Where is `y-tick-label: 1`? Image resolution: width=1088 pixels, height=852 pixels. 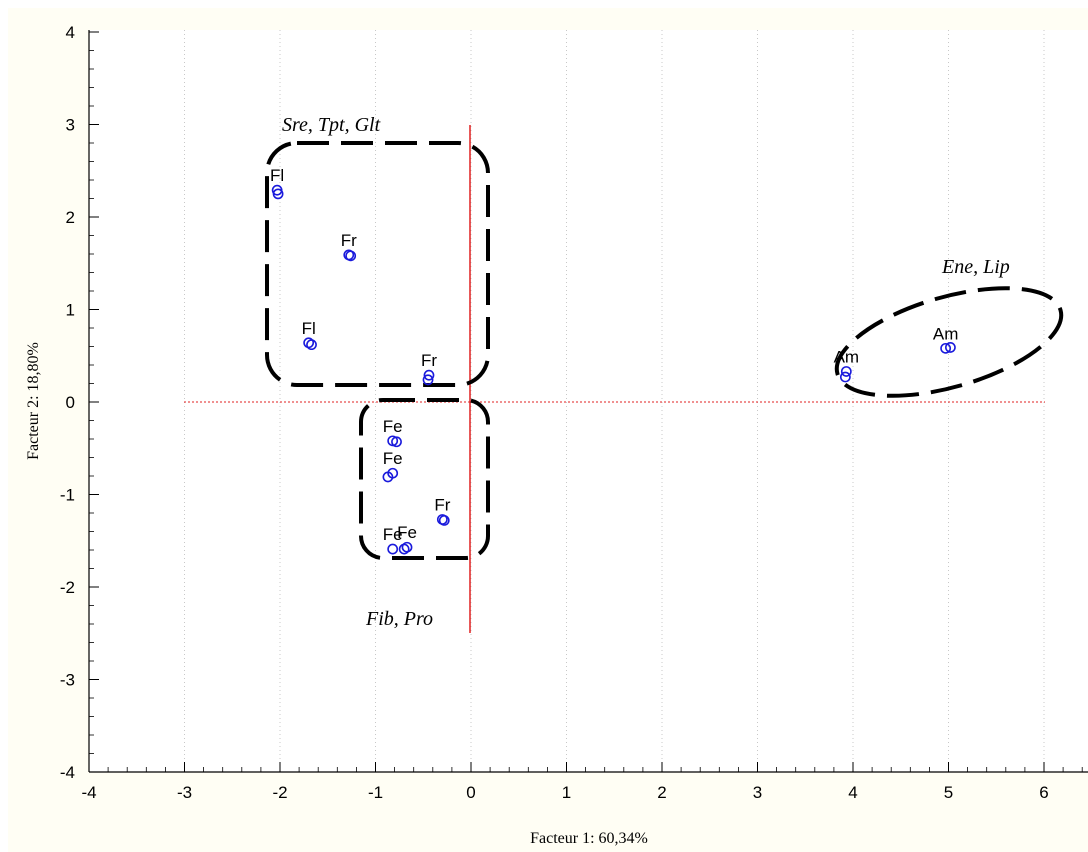 y-tick-label: 1 is located at coordinates (70, 310).